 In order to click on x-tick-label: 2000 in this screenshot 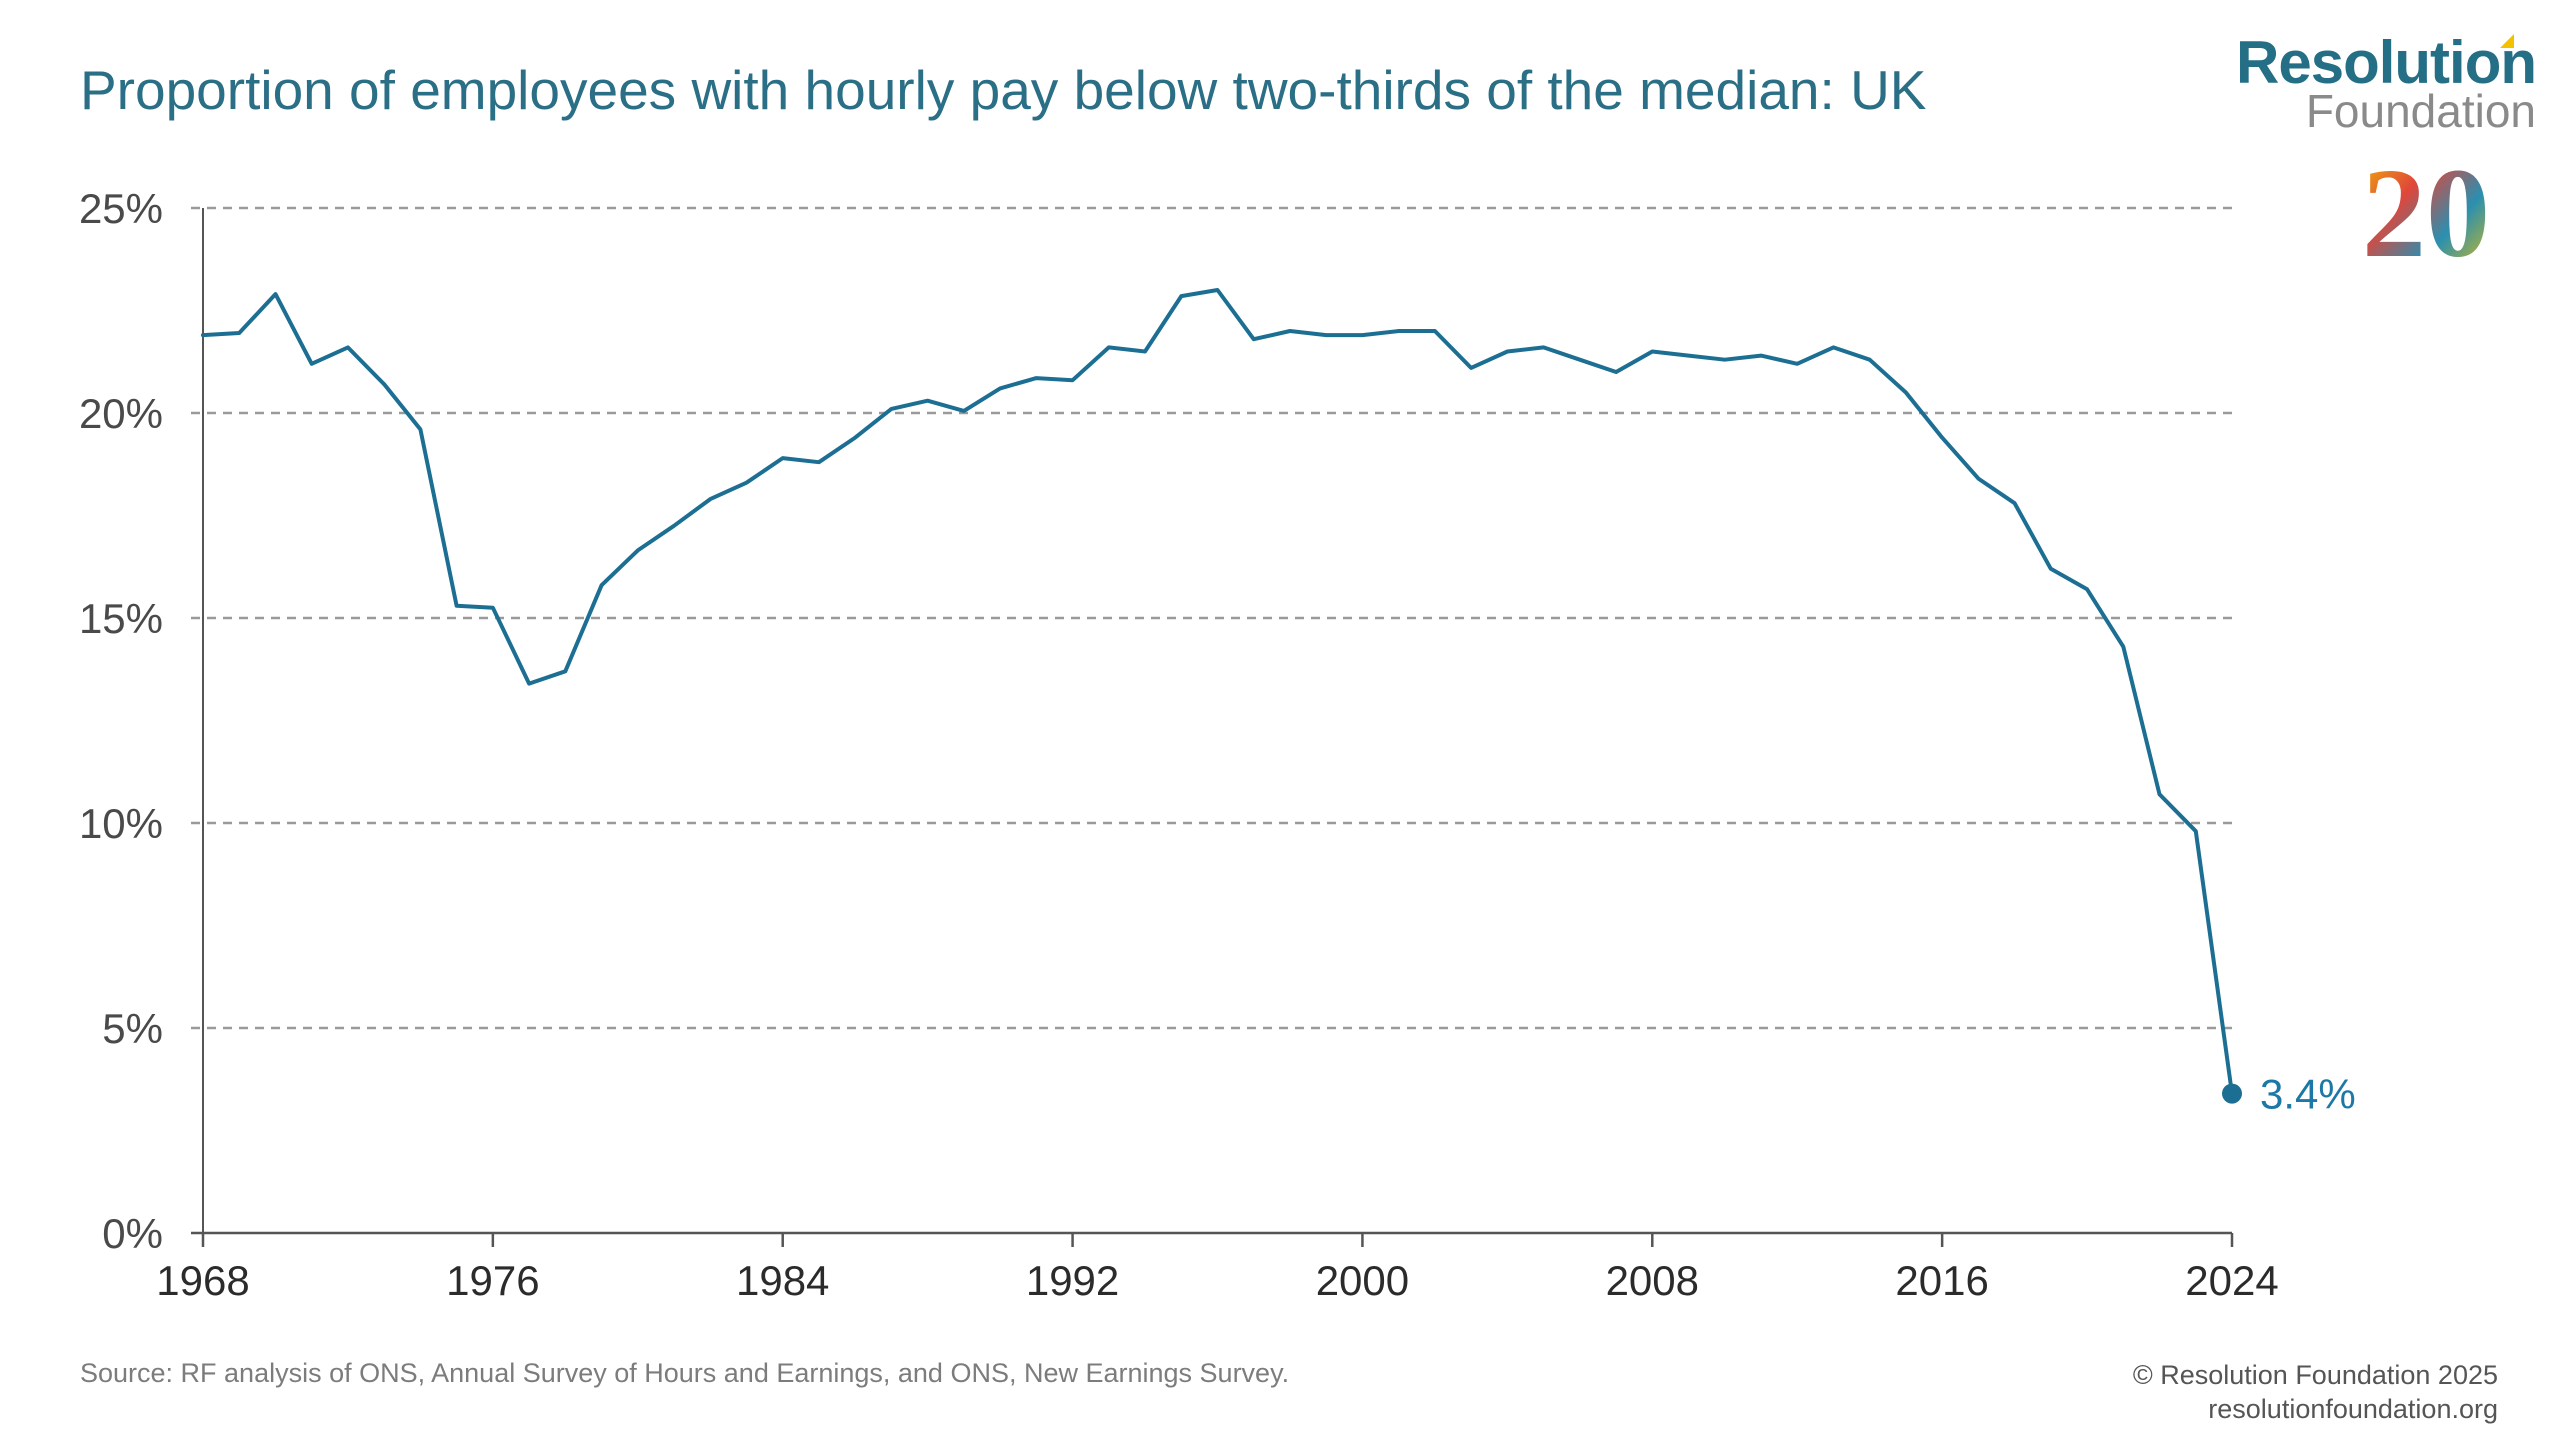, I will do `click(1362, 1280)`.